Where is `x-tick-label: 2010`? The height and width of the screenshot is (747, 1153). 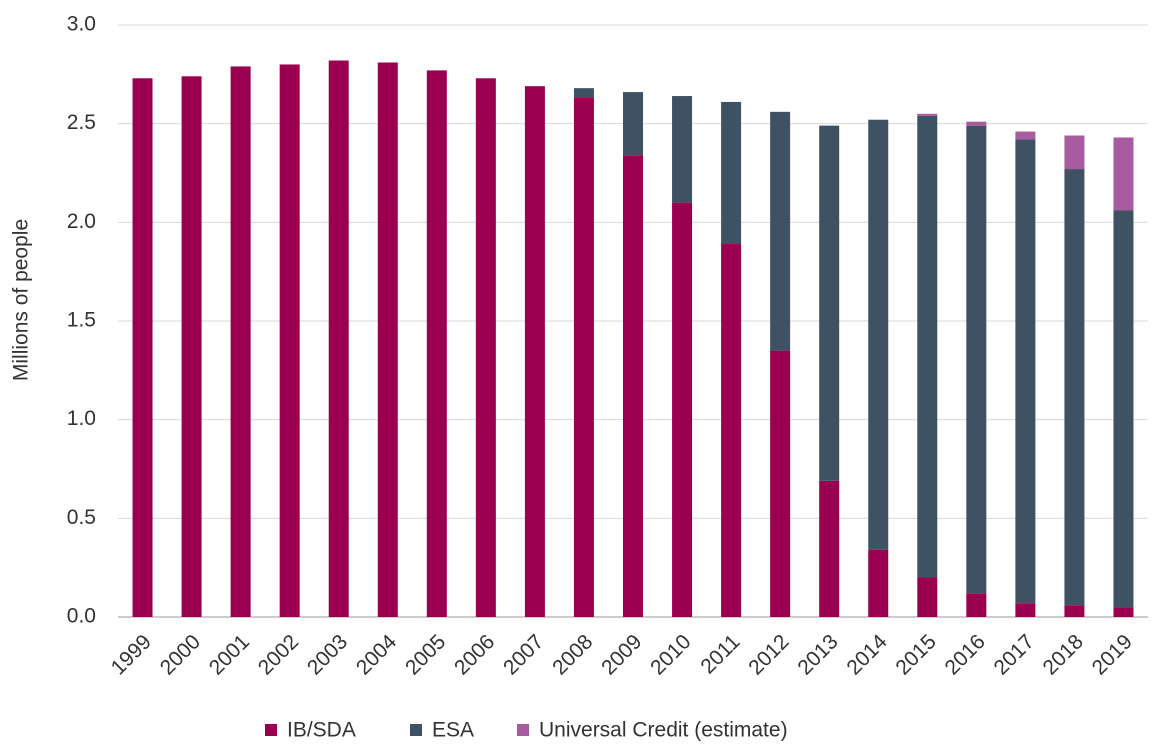 x-tick-label: 2010 is located at coordinates (670, 654).